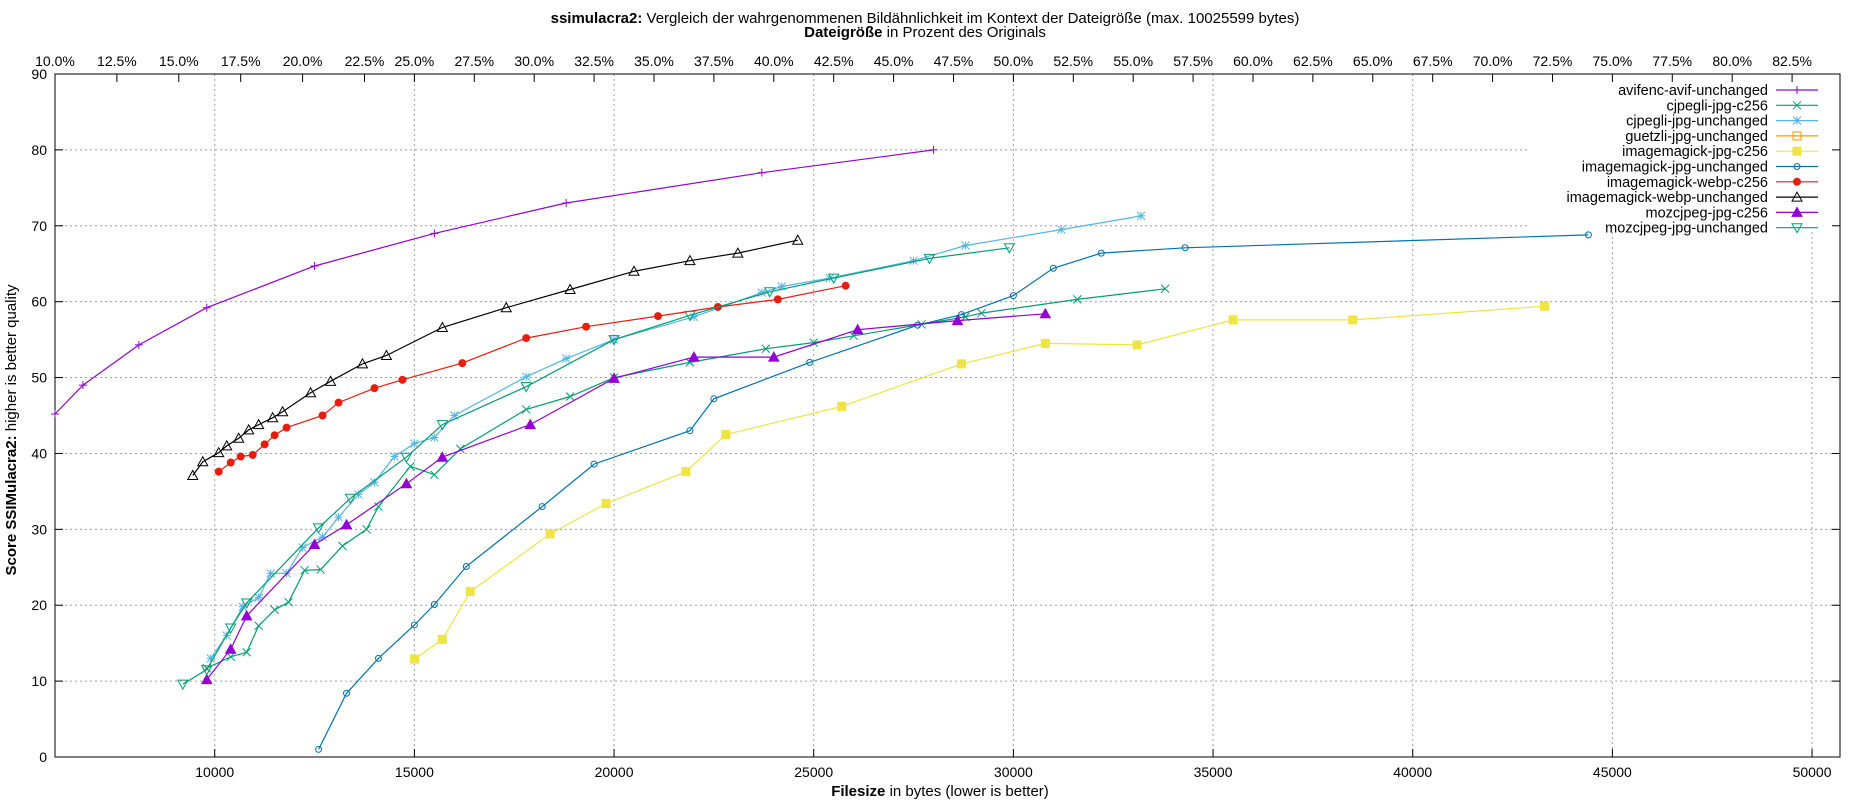 This screenshot has width=1850, height=800. Describe the element at coordinates (1675, 168) in the screenshot. I see `legend-label: imagemagick-jpg-unchanged` at that location.